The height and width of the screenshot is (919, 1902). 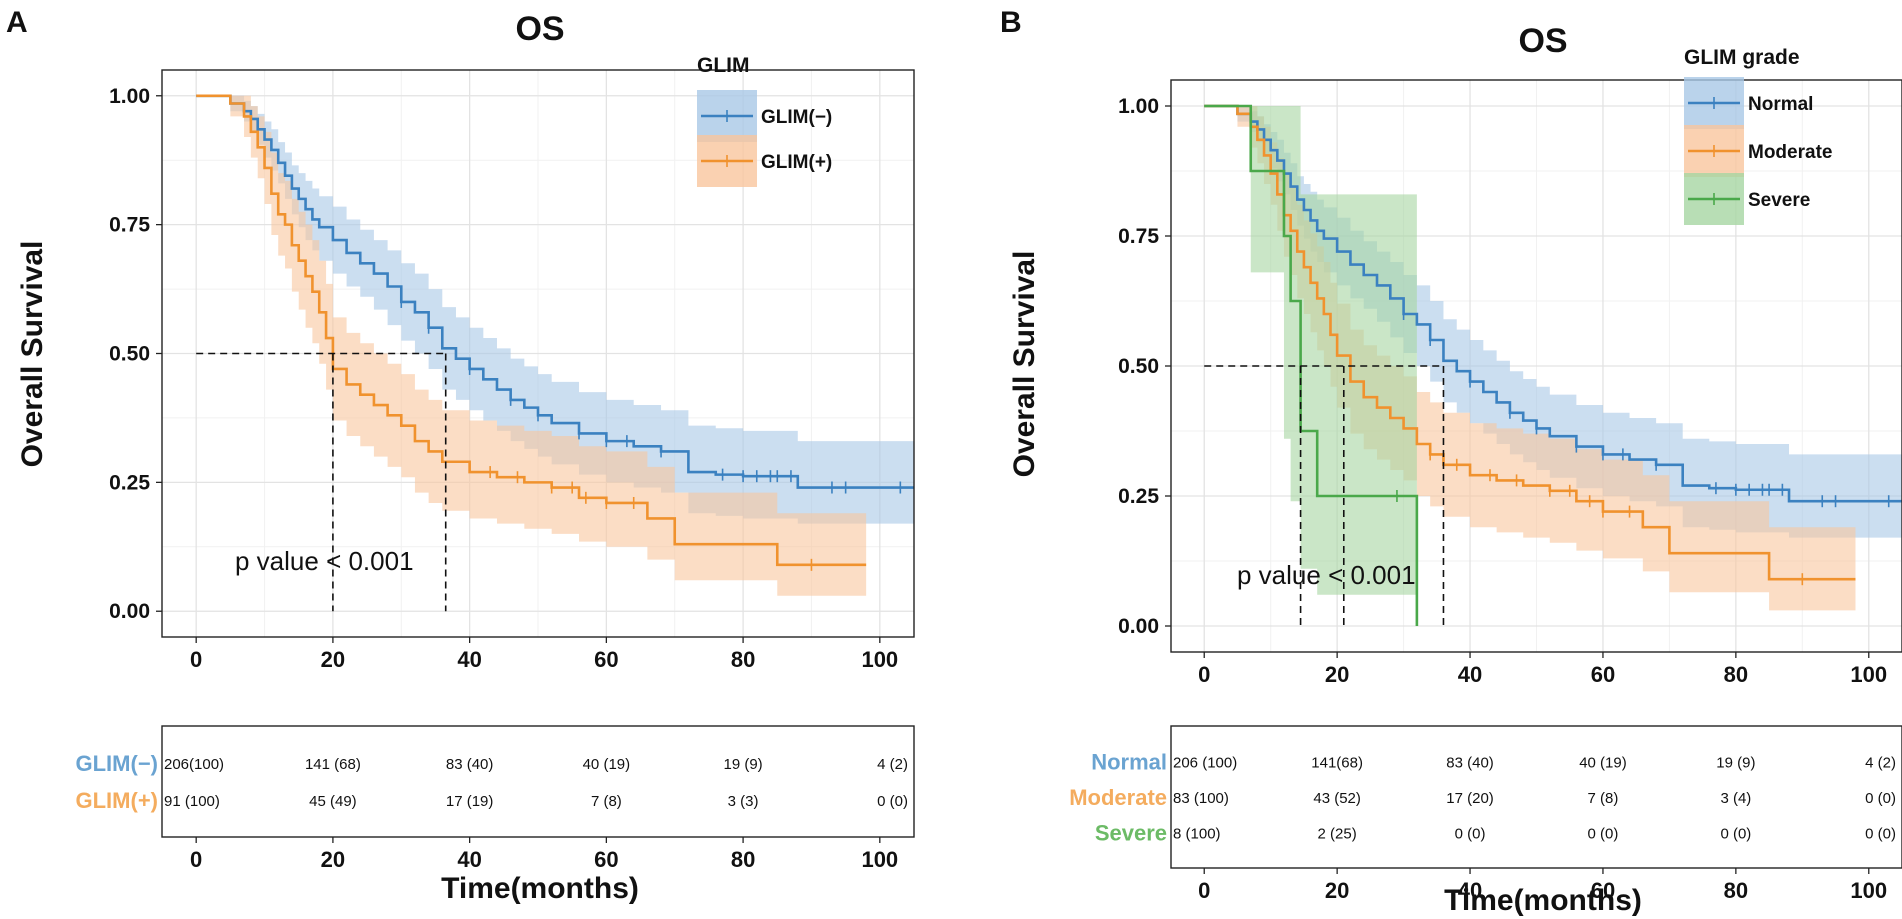 I want to click on legend-title: GLIM grade, so click(x=1742, y=57).